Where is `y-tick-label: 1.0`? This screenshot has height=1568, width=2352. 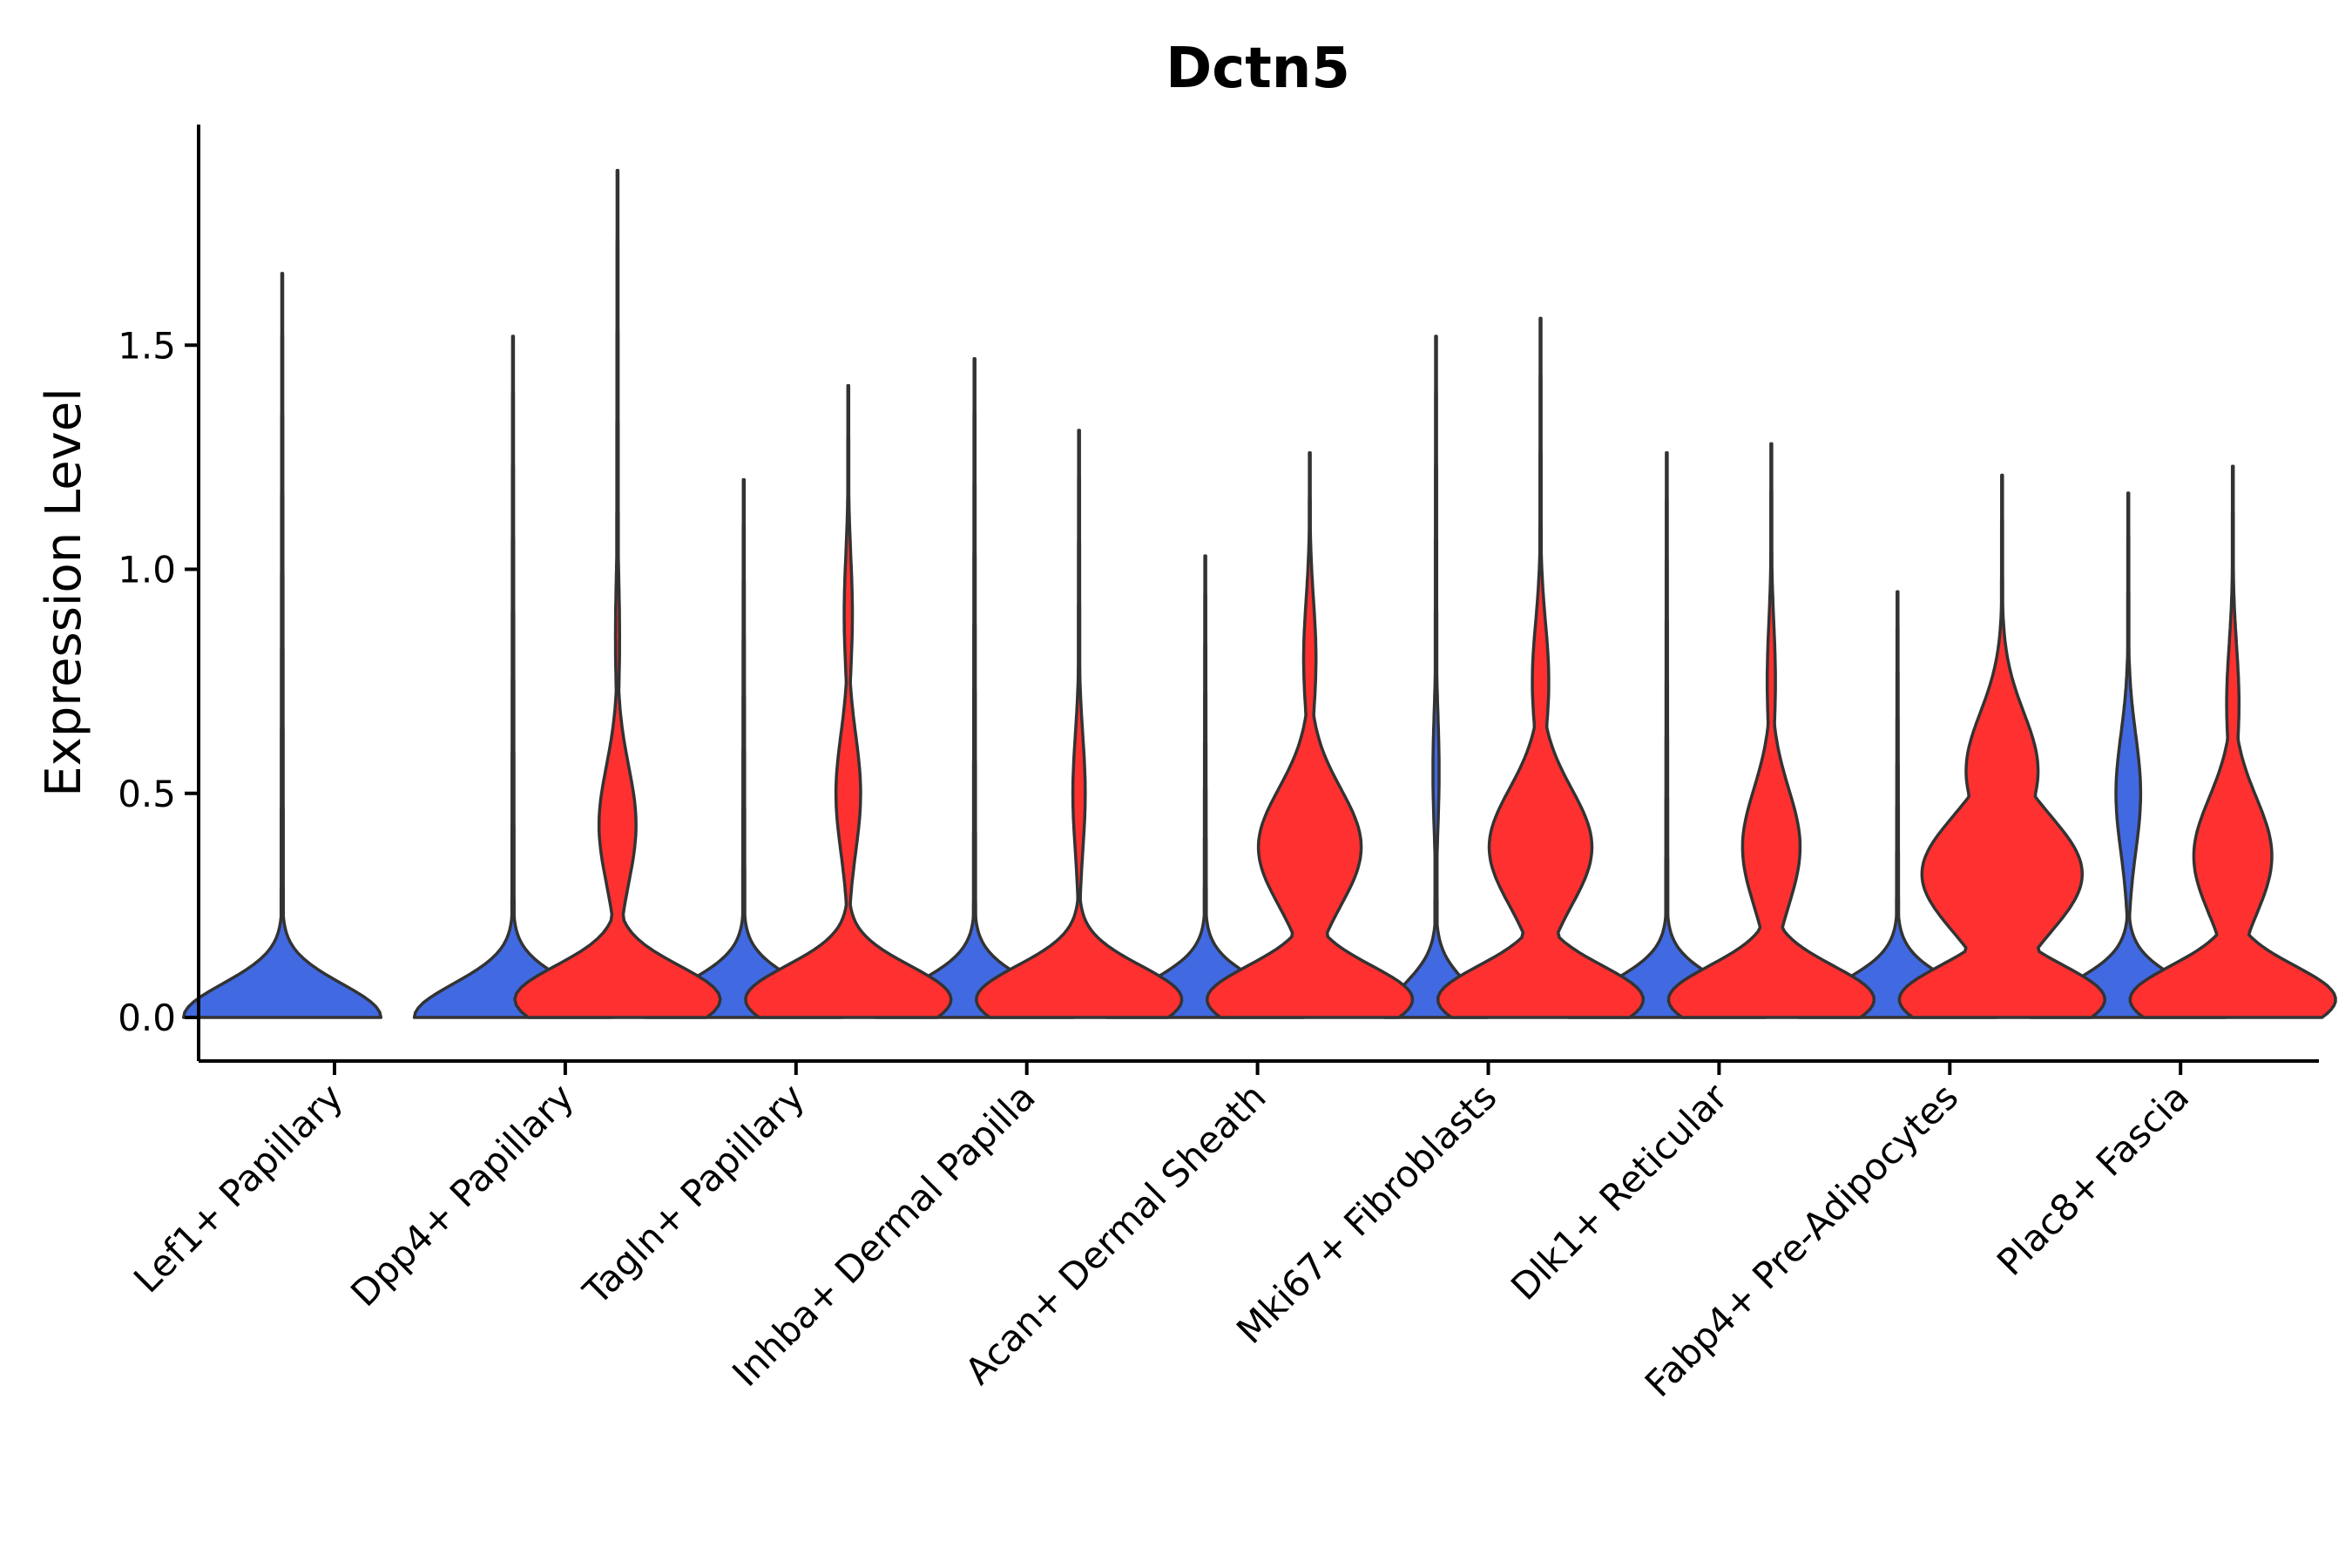 y-tick-label: 1.0 is located at coordinates (147, 570).